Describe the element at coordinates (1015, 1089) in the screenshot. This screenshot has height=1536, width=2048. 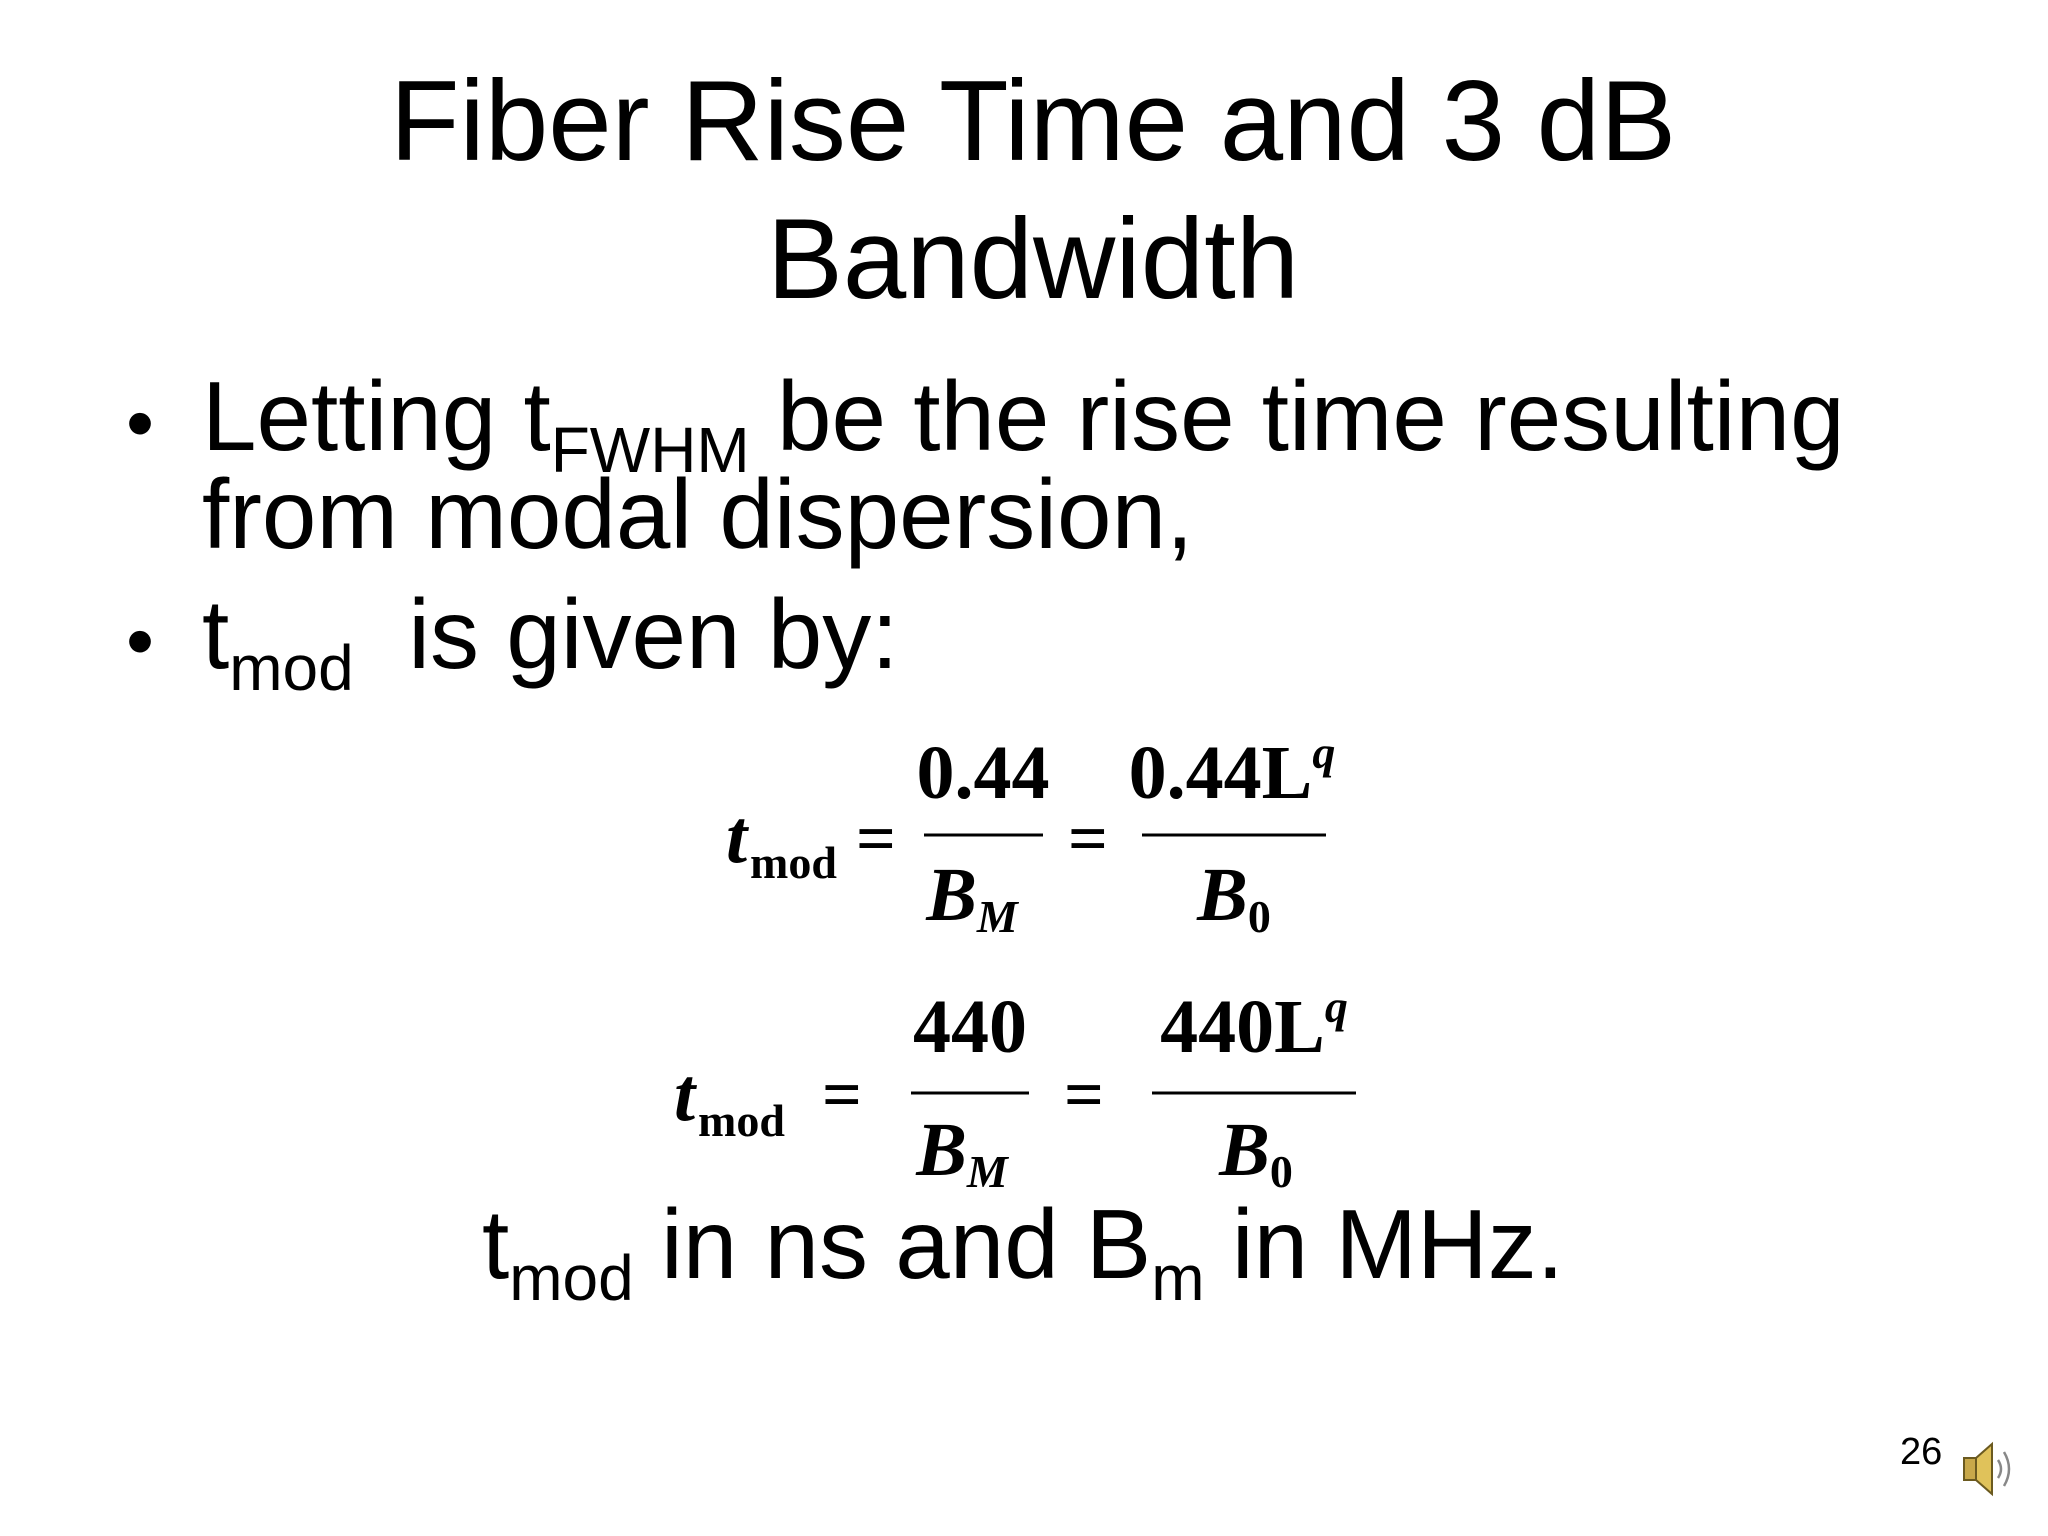
I see `equation: t mod = 440 BM = 440Lq B0` at that location.